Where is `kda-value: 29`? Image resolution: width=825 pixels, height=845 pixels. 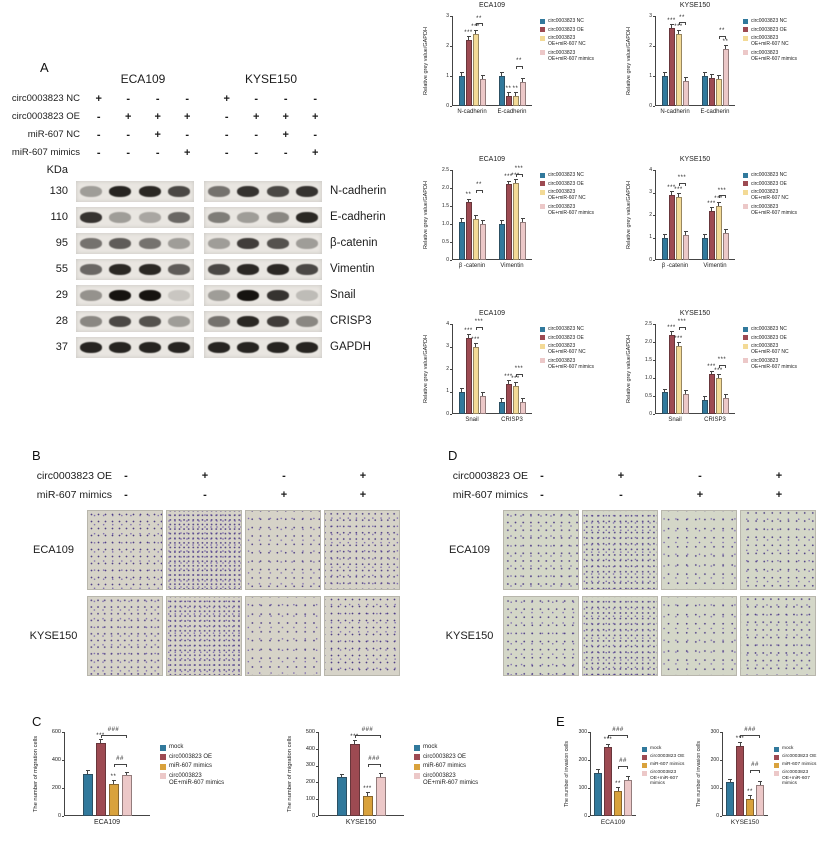
kda-value: 29 is located at coordinates (61, 295).